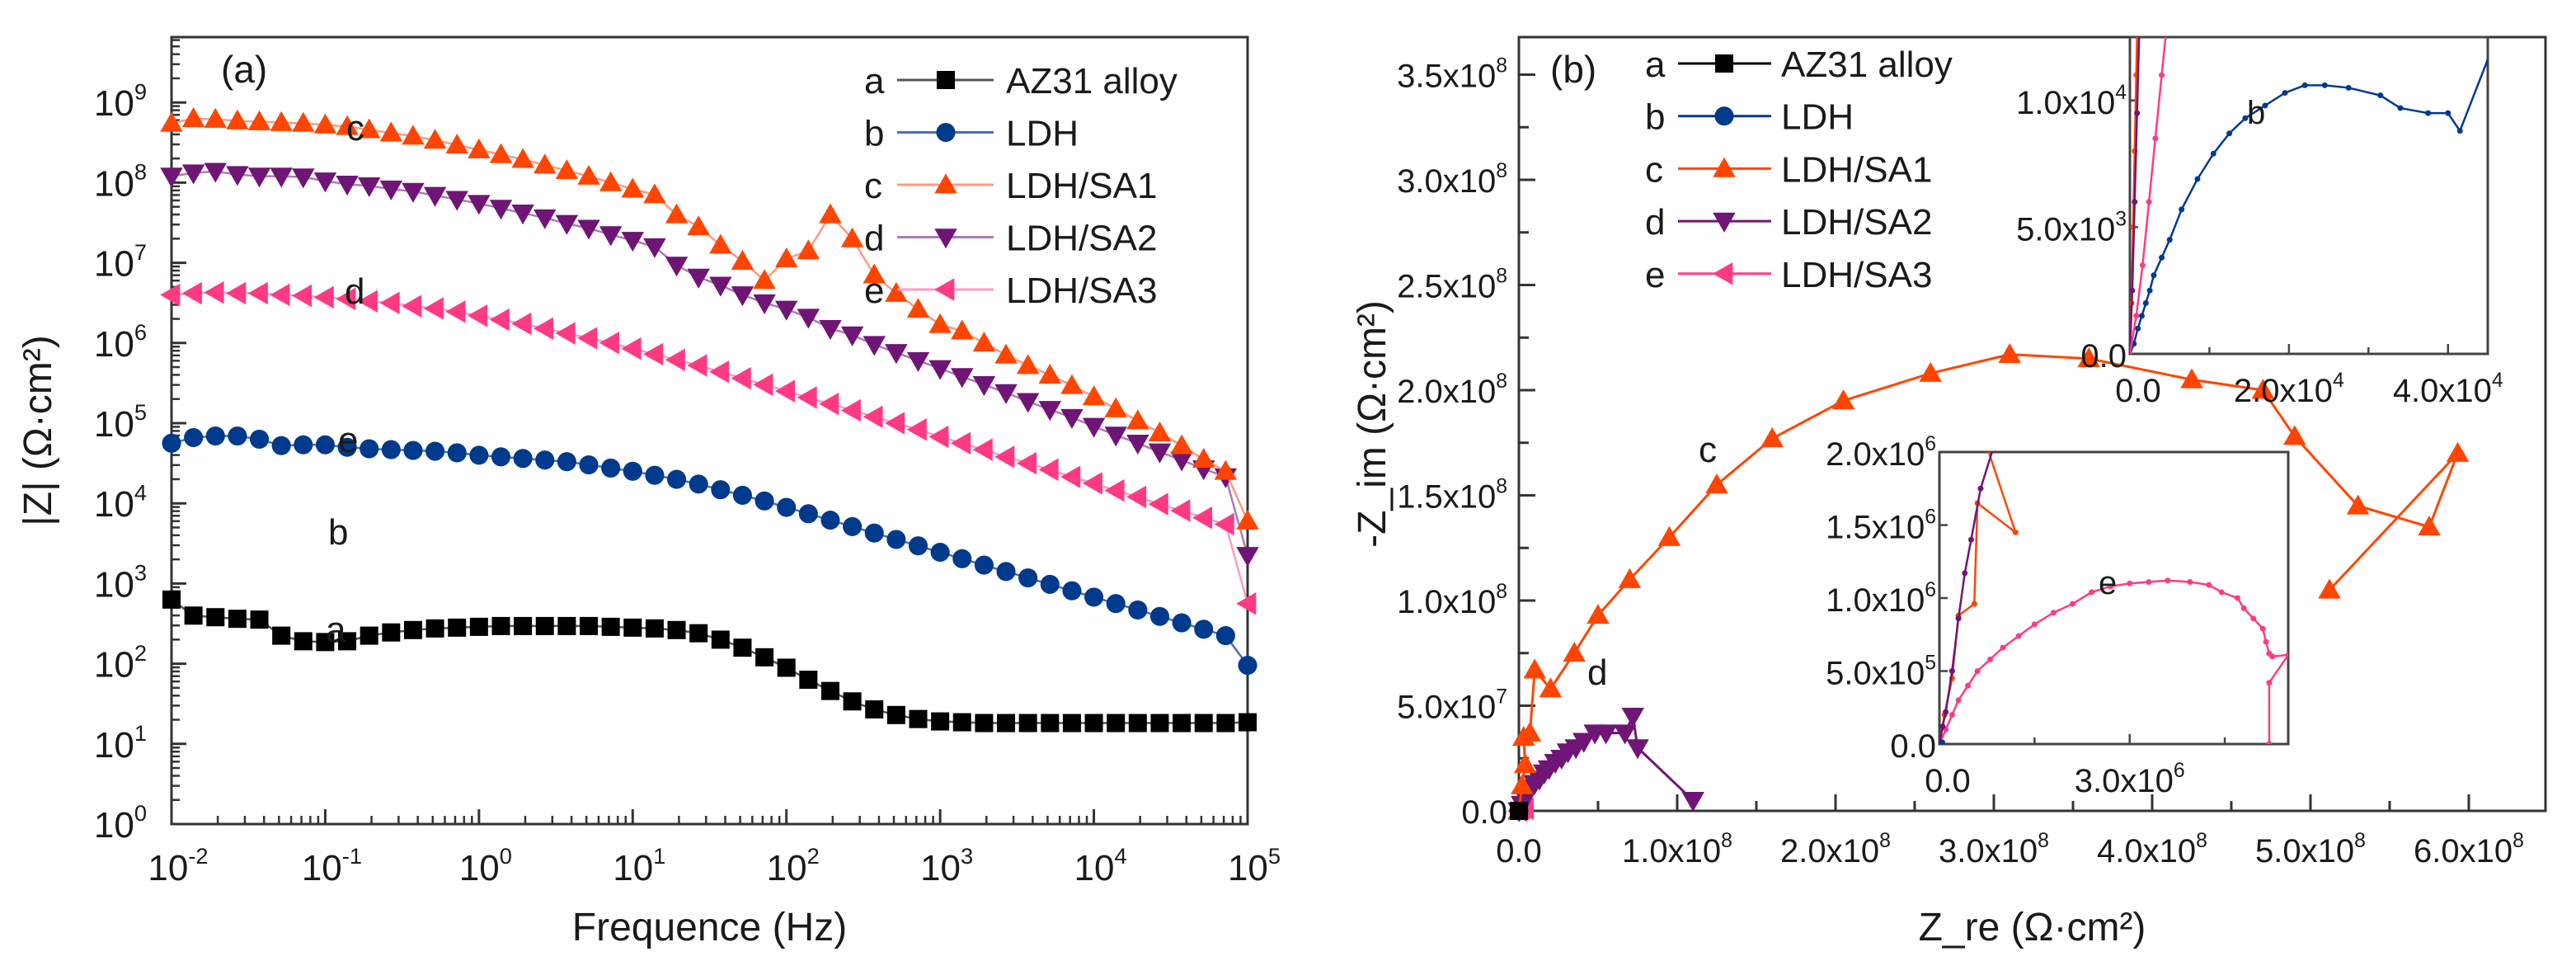  What do you see at coordinates (140, 573) in the screenshot?
I see `y-tick-label-exponent: 3` at bounding box center [140, 573].